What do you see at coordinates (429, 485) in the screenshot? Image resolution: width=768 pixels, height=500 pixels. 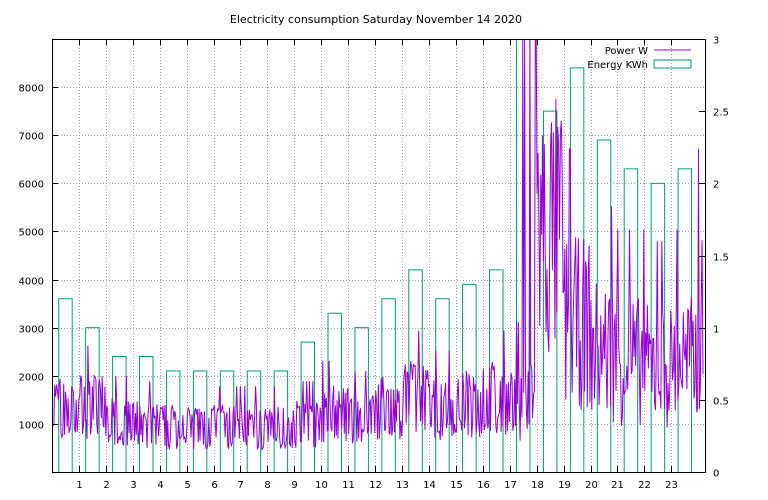 I see `x-tick-label: 14` at bounding box center [429, 485].